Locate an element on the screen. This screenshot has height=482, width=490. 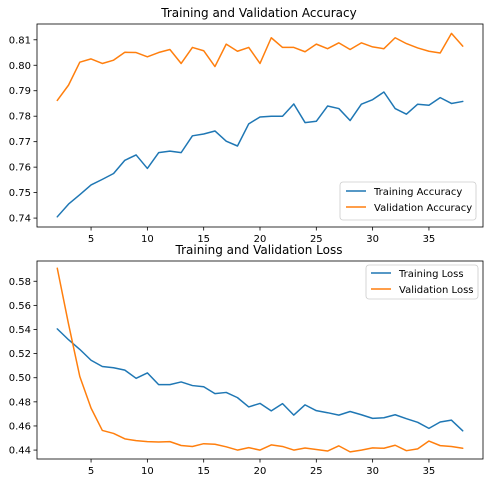
loss-ytick-label-3: 0.50 is located at coordinates (20, 378).